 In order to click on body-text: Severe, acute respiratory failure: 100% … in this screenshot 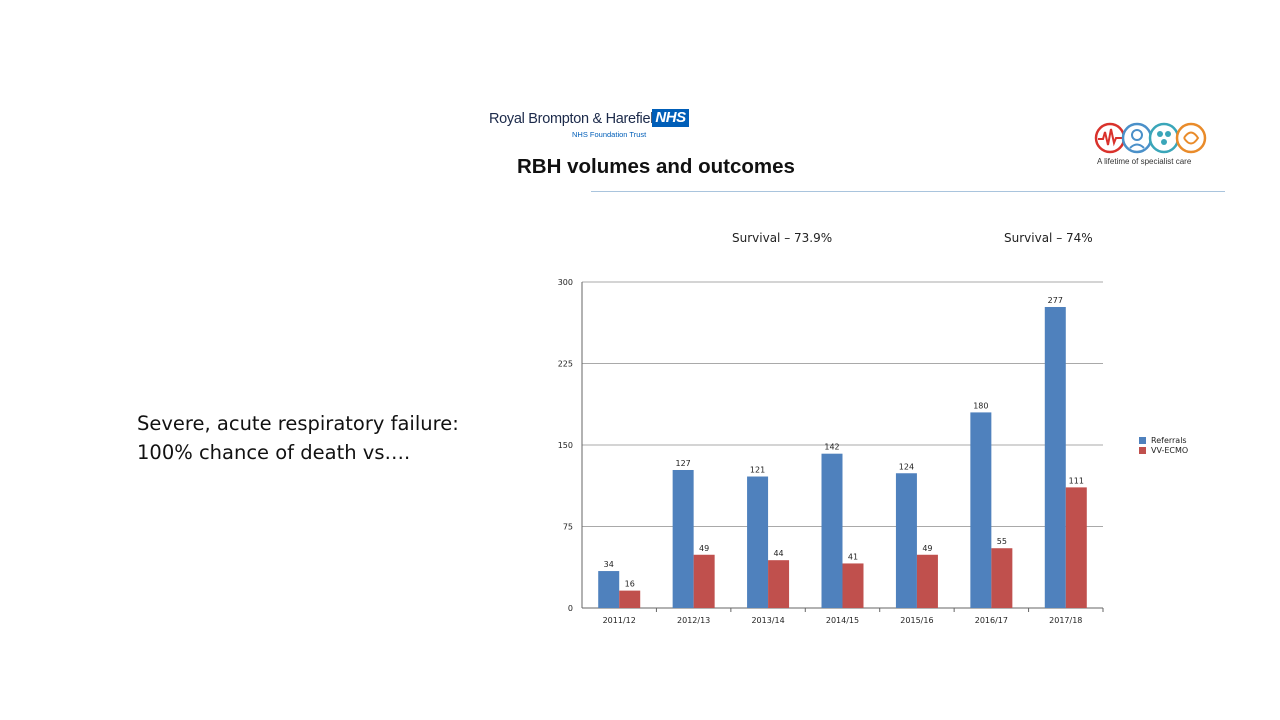, I will do `click(298, 438)`.